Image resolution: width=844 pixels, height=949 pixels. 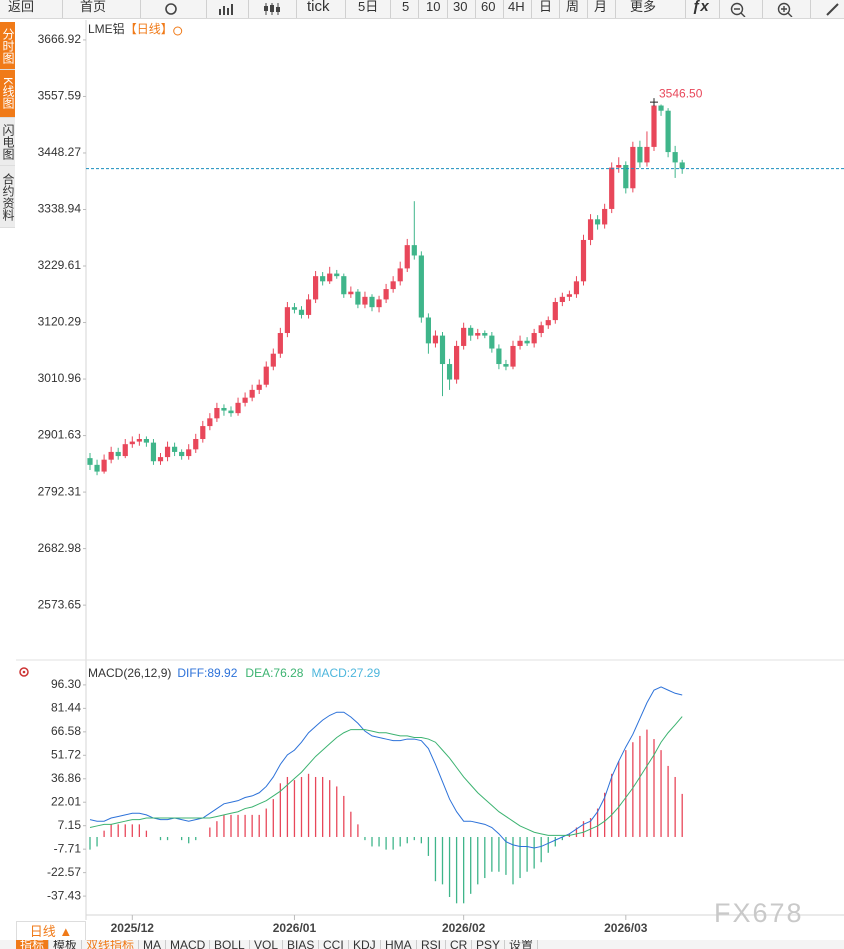 I want to click on legend-entry: DIFF:89.92, so click(x=207, y=673).